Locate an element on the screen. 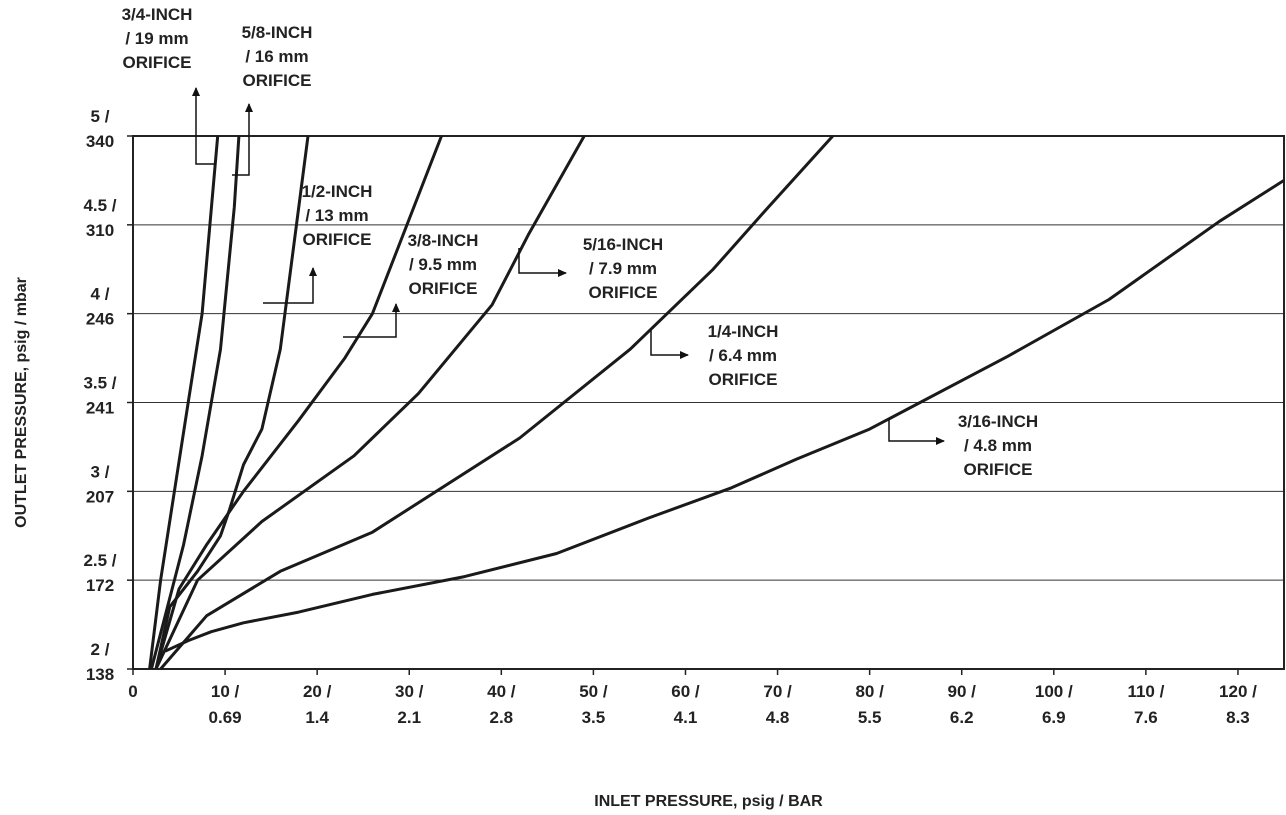 This screenshot has height=815, width=1286. series-label-6-line-0: 3/16-INCH is located at coordinates (998, 421).